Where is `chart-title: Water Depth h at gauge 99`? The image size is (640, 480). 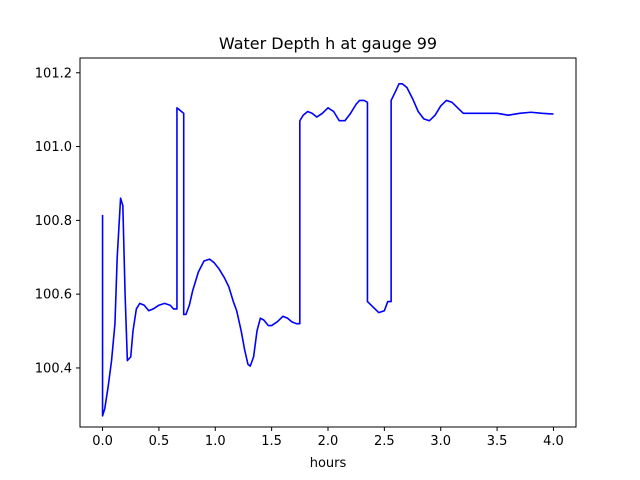 chart-title: Water Depth h at gauge 99 is located at coordinates (328, 43).